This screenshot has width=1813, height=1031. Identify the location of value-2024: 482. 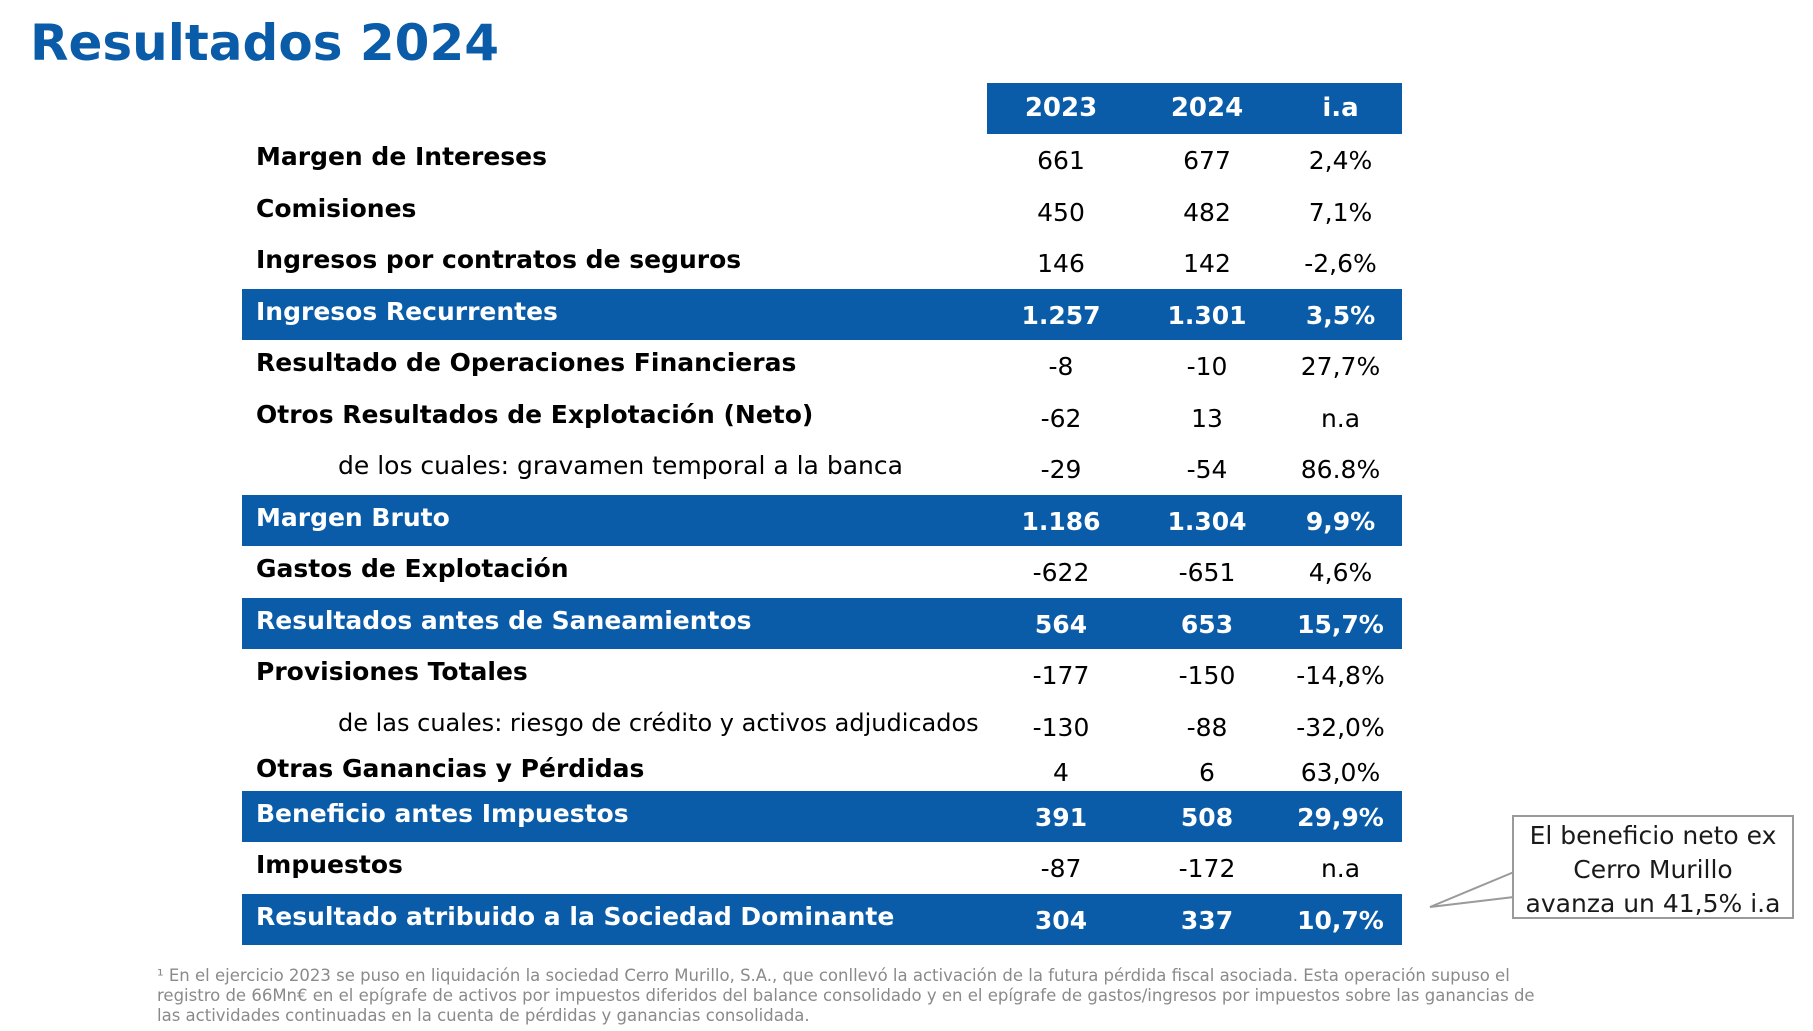
(1207, 212).